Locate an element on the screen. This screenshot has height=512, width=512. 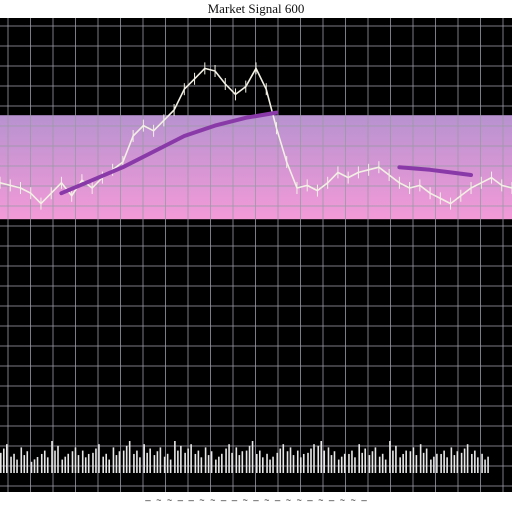
chart-title: Market Signal 600 is located at coordinates (256, 10).